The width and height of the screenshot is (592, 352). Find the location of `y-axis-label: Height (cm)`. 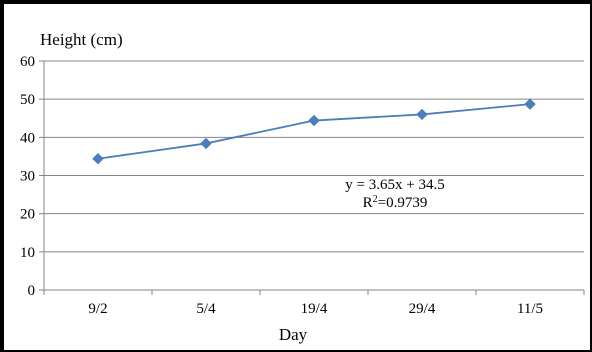

y-axis-label: Height (cm) is located at coordinates (81, 39).